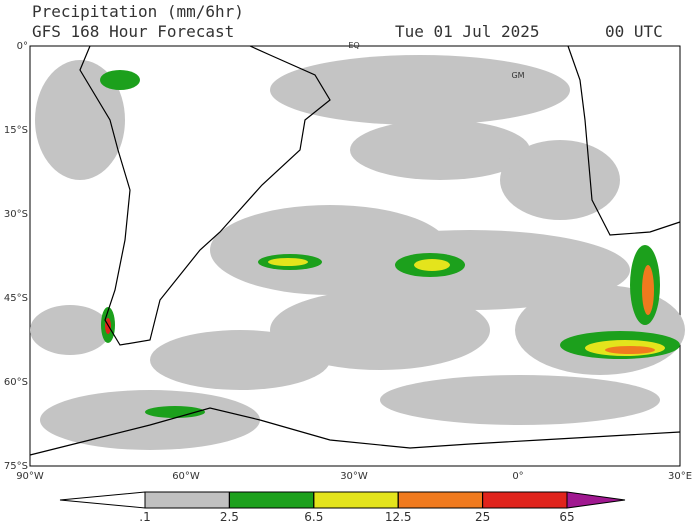 The image size is (700, 529). Describe the element at coordinates (186, 476) in the screenshot. I see `lon-label: 60°W` at that location.